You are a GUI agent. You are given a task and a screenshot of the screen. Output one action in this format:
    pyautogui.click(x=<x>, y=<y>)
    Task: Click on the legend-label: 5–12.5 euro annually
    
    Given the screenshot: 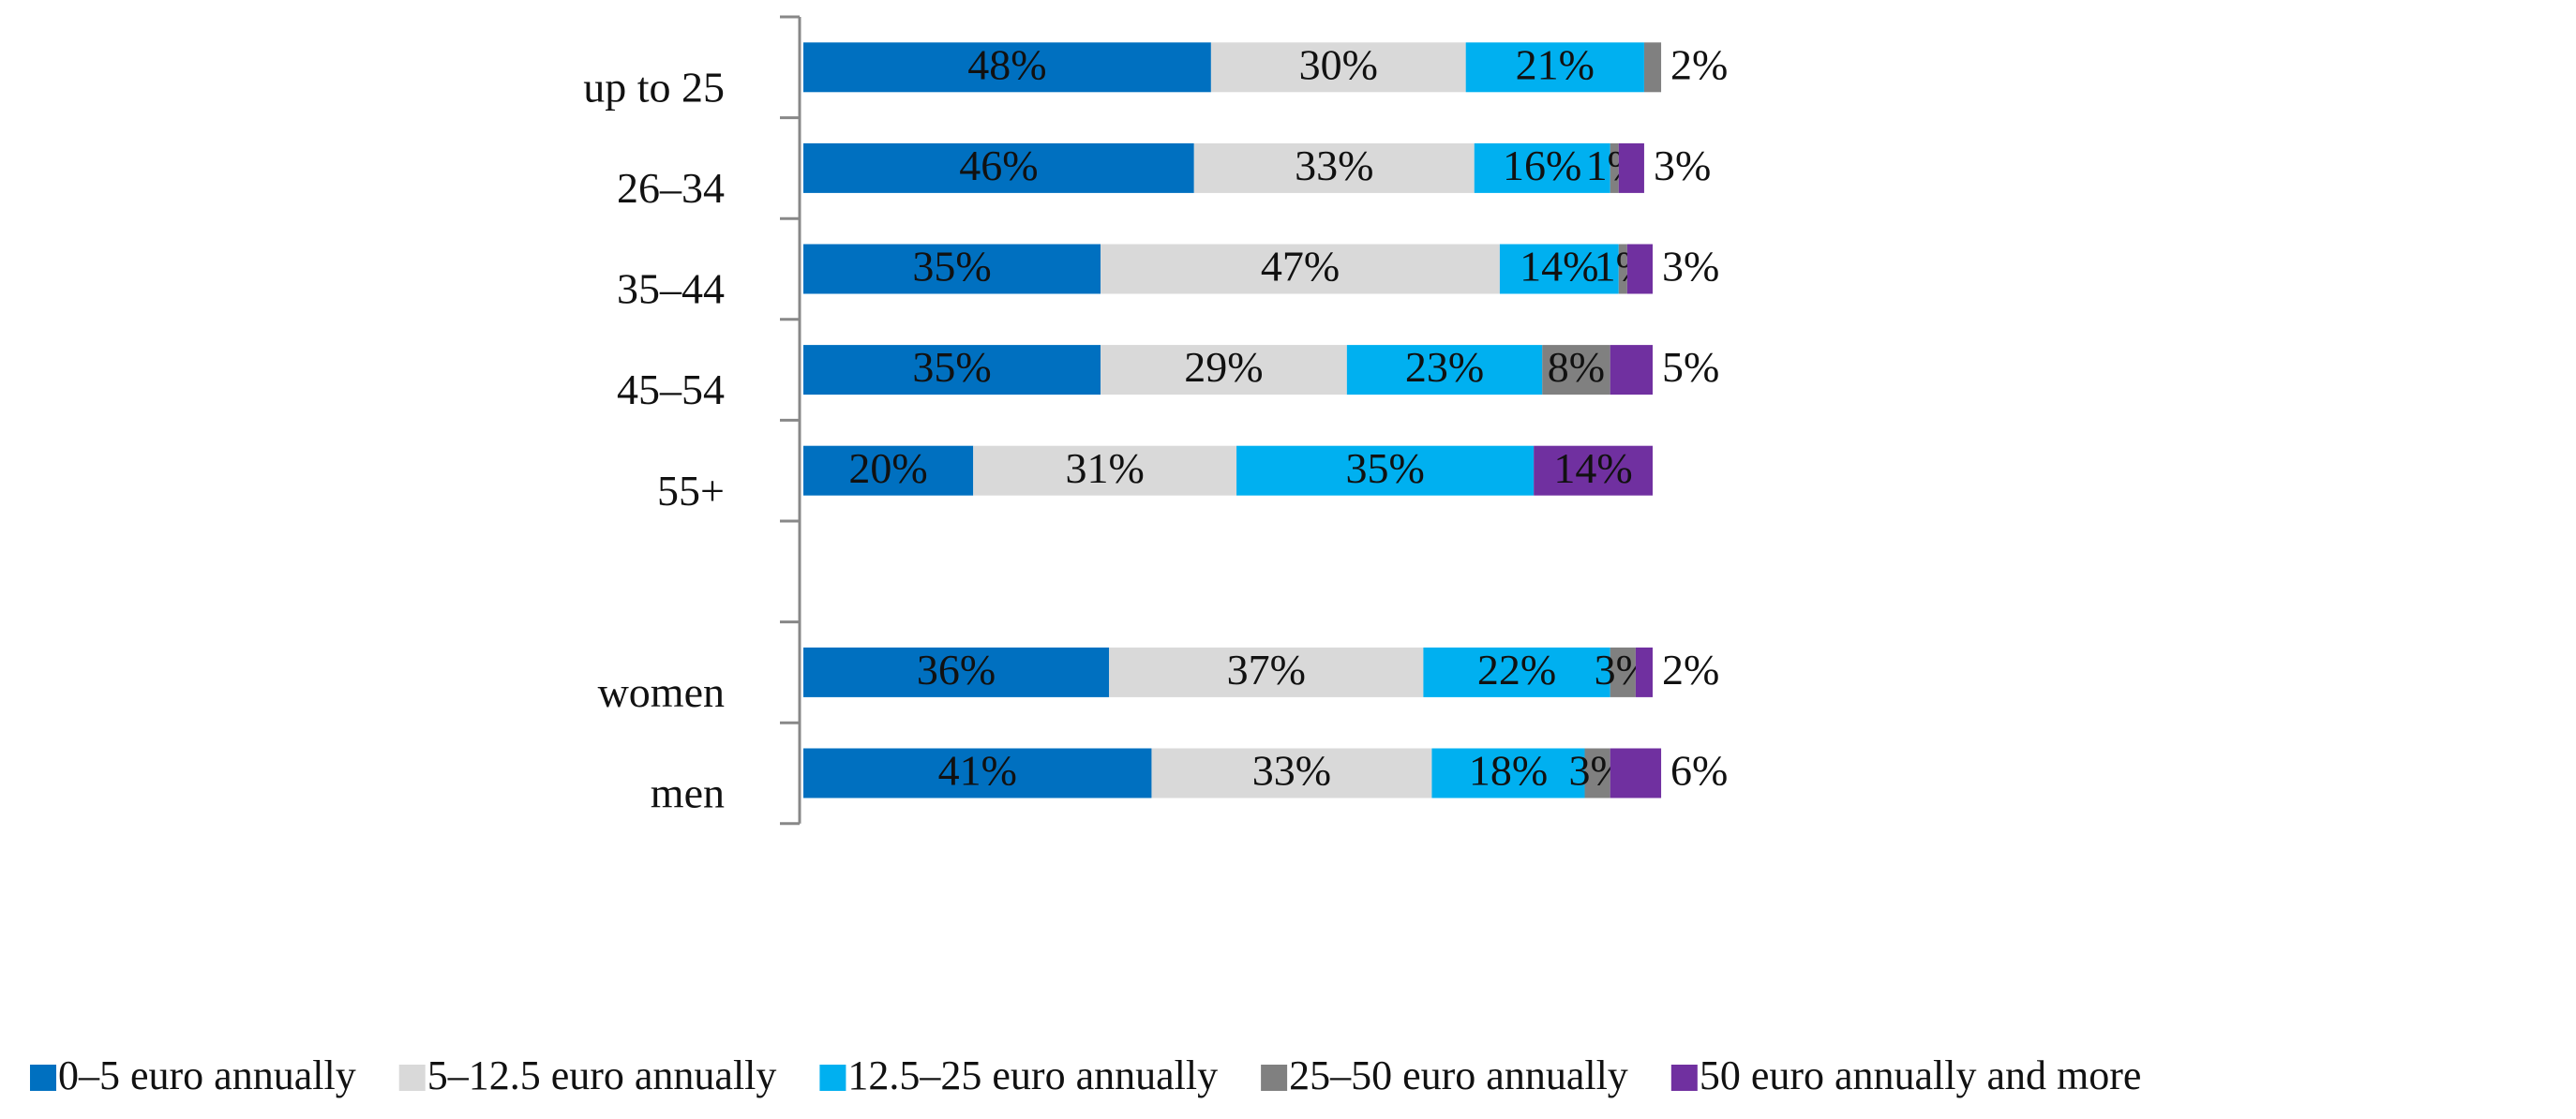 What is the action you would take?
    pyautogui.click(x=602, y=1075)
    